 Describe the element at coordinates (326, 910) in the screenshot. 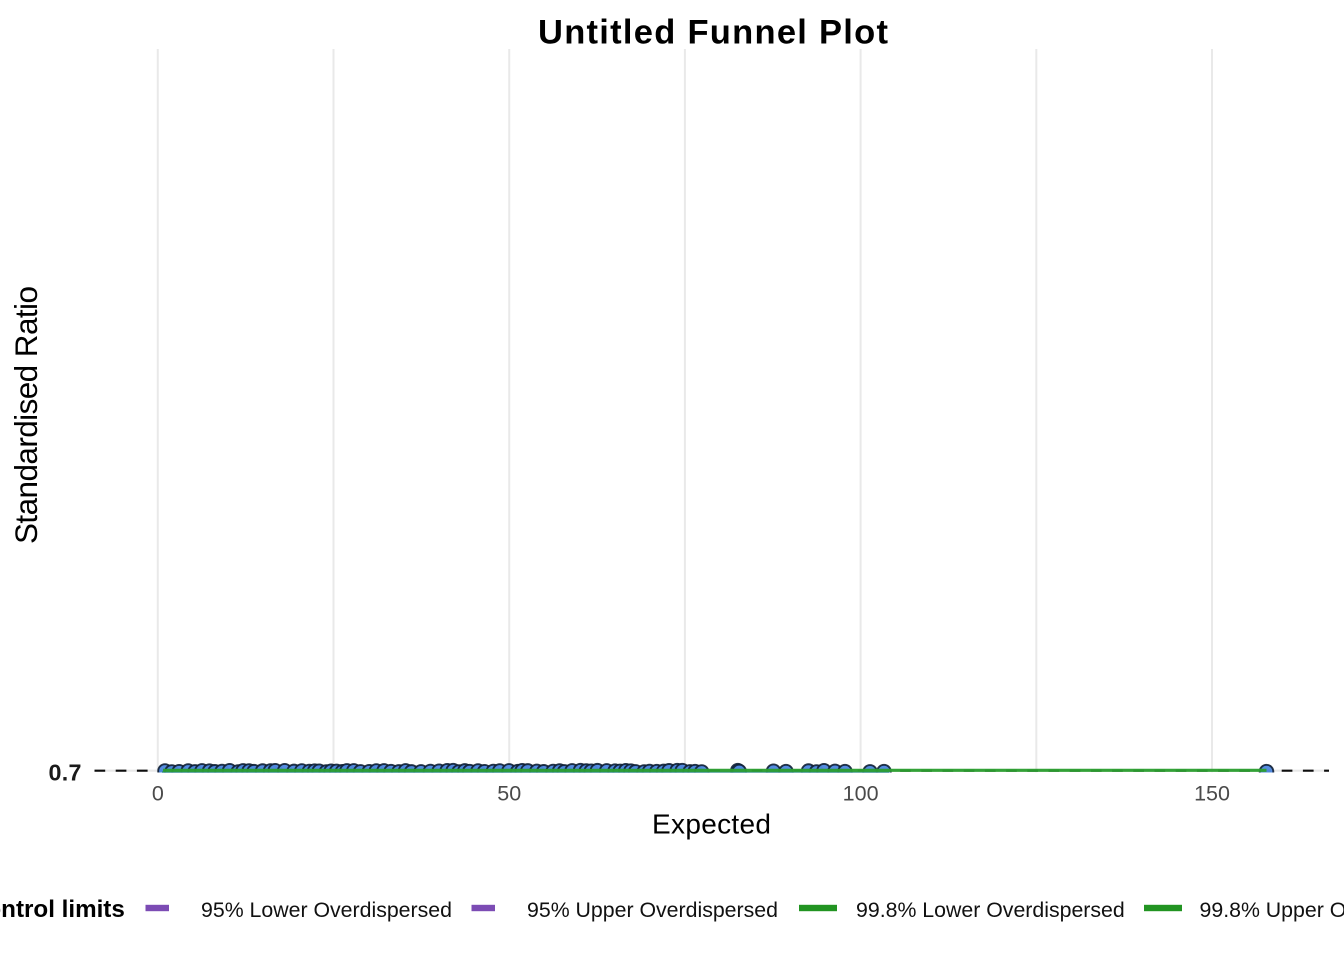

I see `svg-text: 95% Lower Overdispersed` at that location.